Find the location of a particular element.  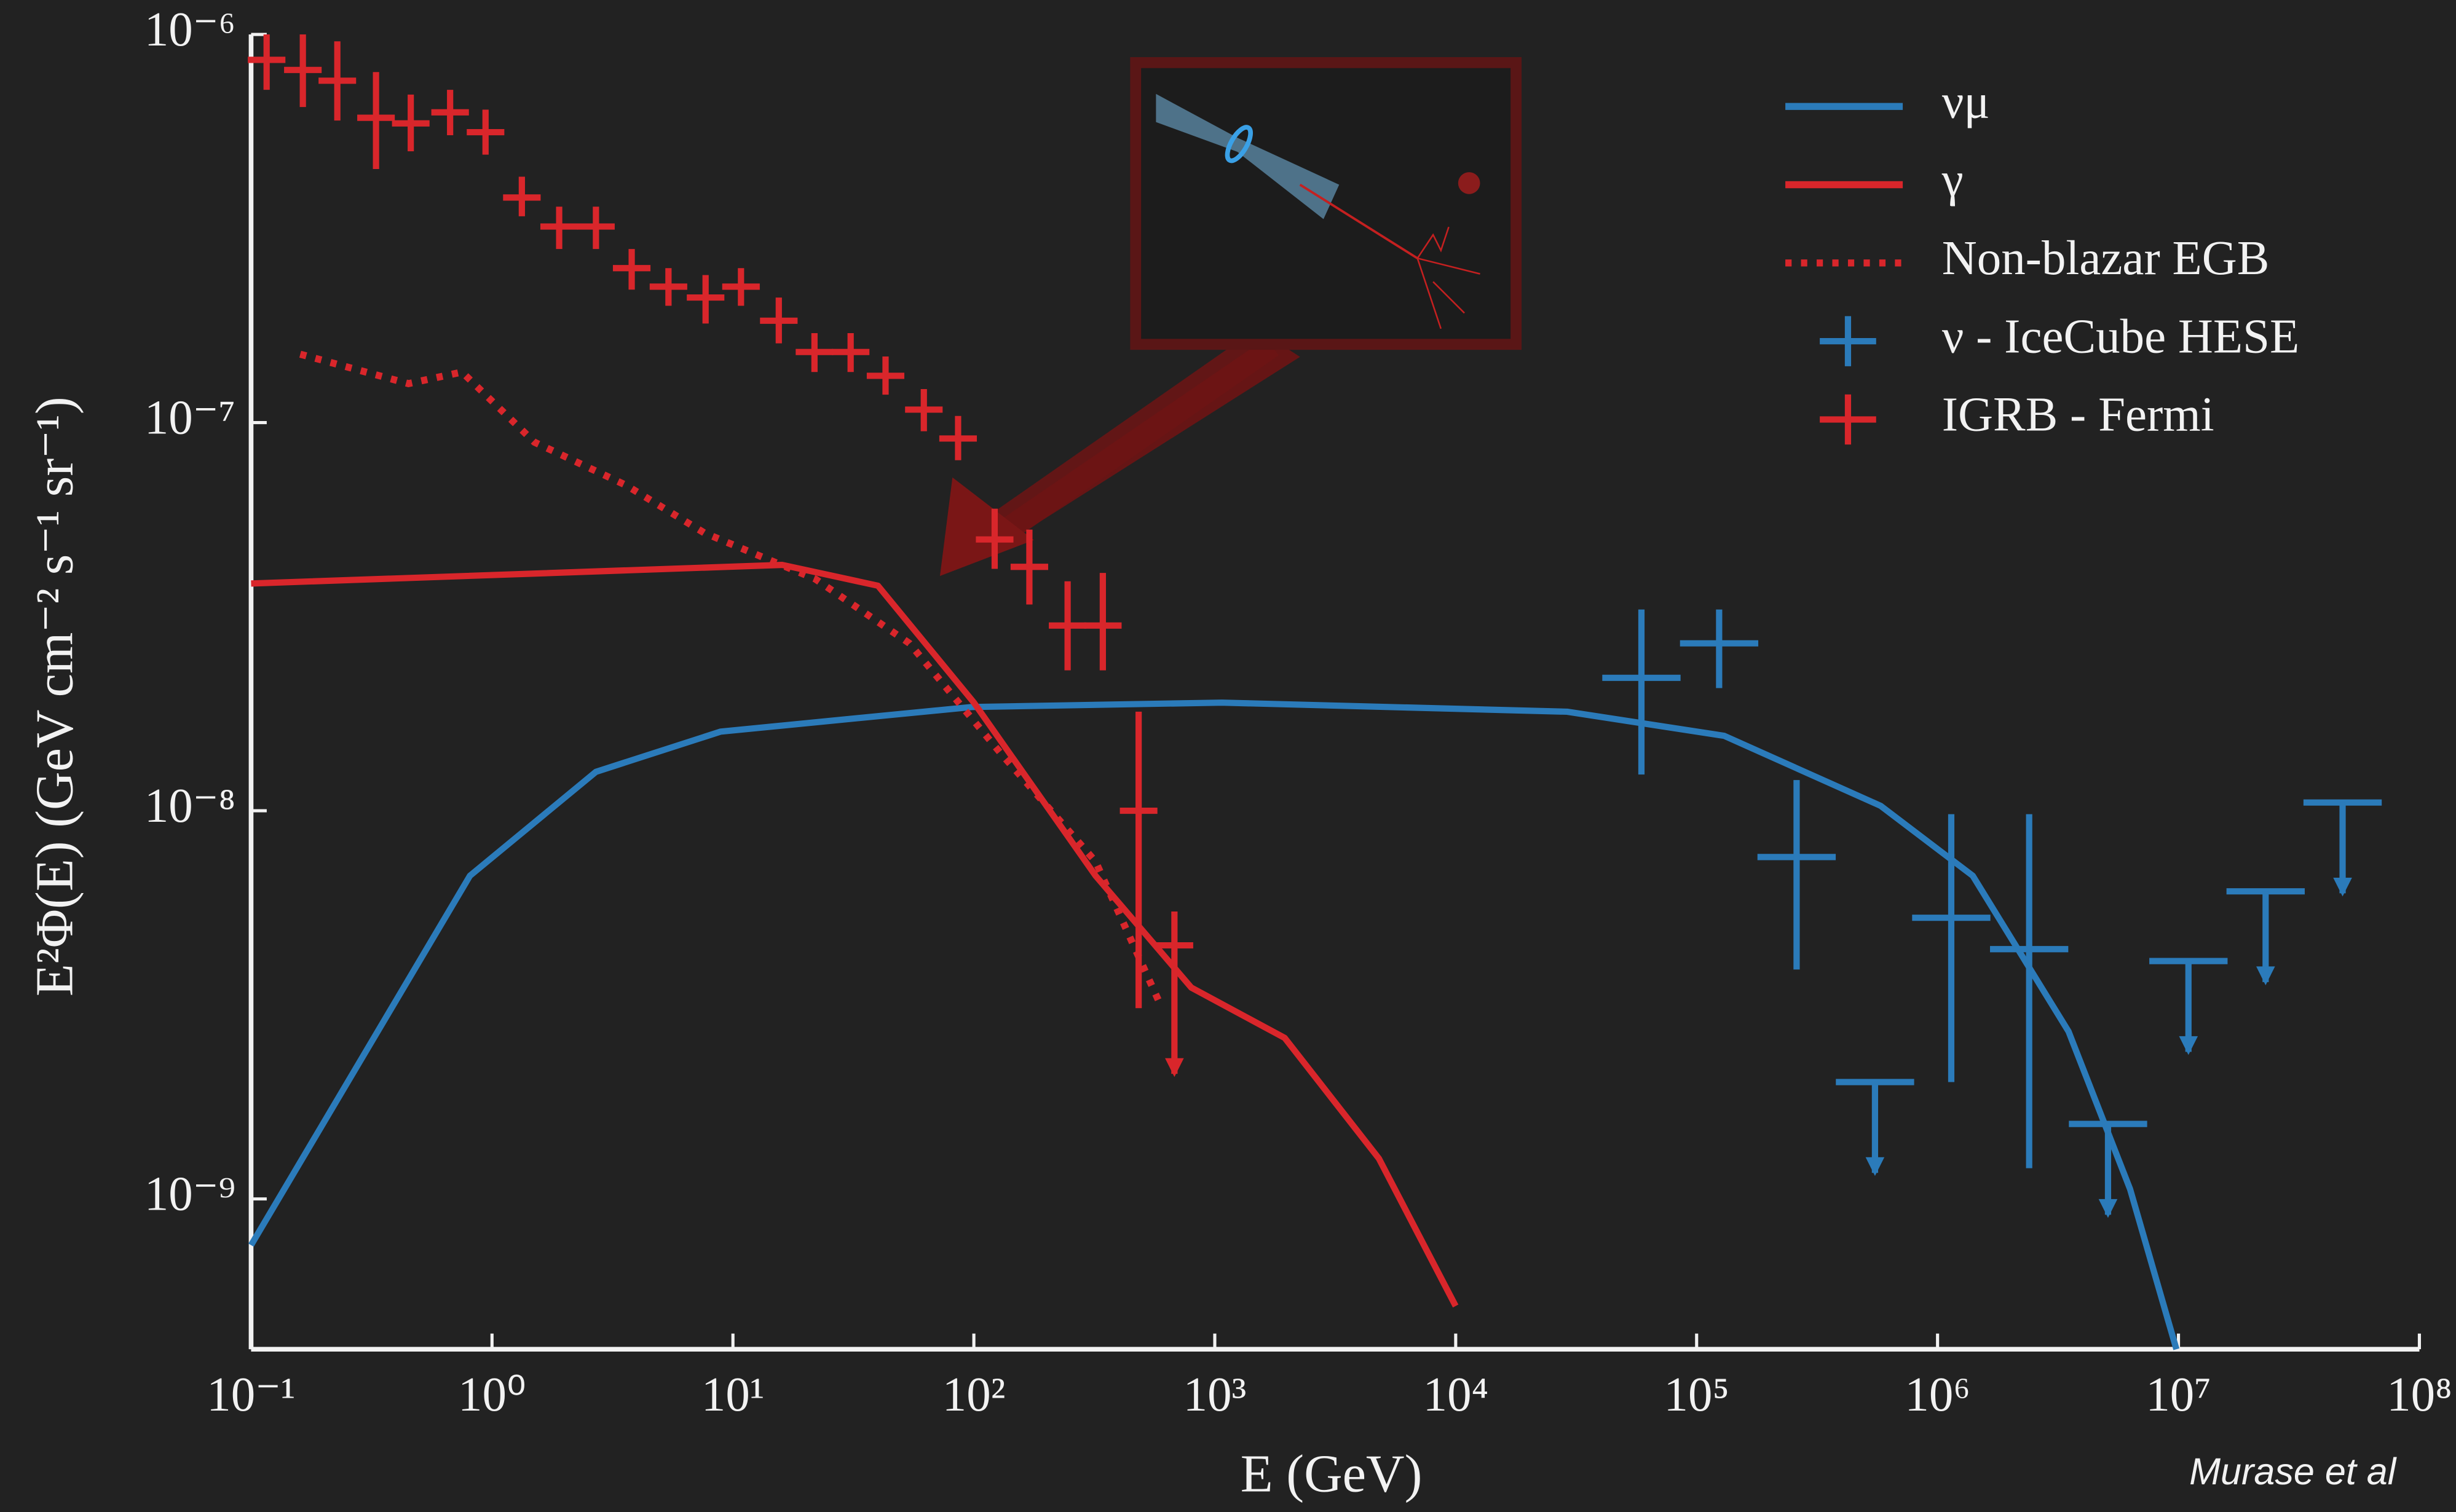

legend-label: ν - IceCube HESE is located at coordinates (2121, 336).